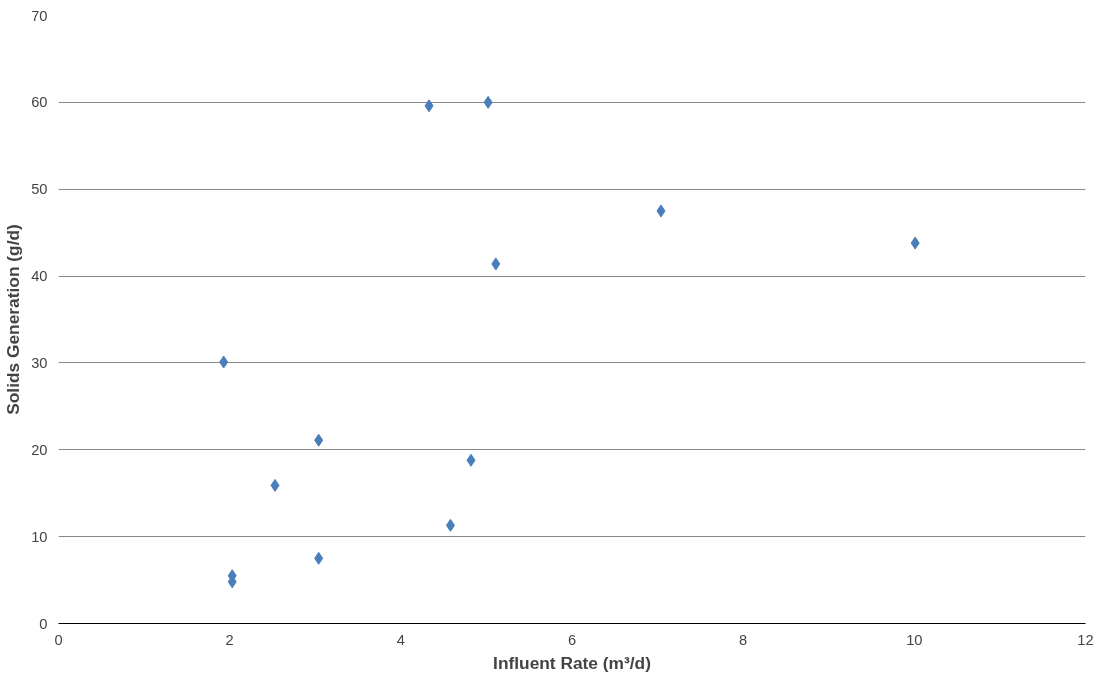 This screenshot has width=1108, height=682. I want to click on y-tick-label: 50, so click(39, 189).